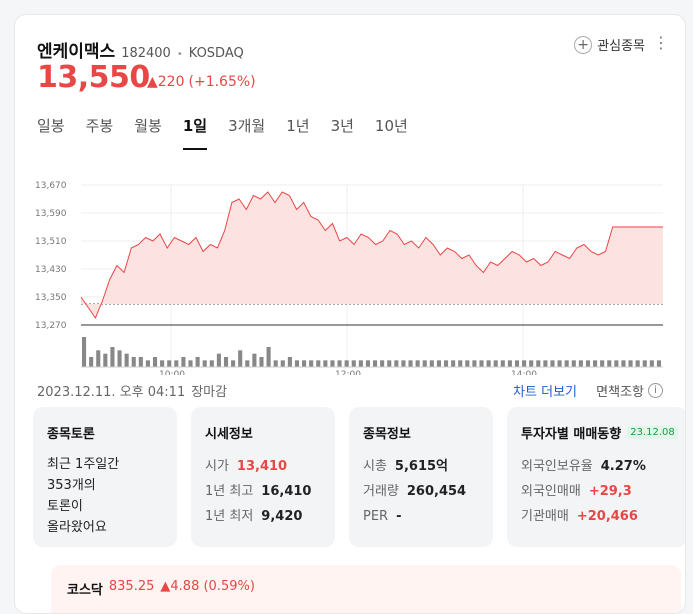  What do you see at coordinates (551, 491) in the screenshot?
I see `row-label: 외국인매매` at bounding box center [551, 491].